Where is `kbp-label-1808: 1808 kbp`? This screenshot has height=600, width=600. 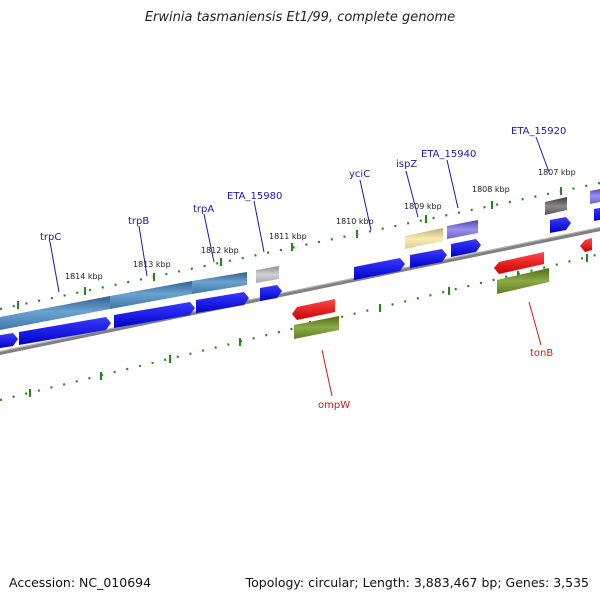
kbp-label-1808: 1808 kbp is located at coordinates (491, 189).